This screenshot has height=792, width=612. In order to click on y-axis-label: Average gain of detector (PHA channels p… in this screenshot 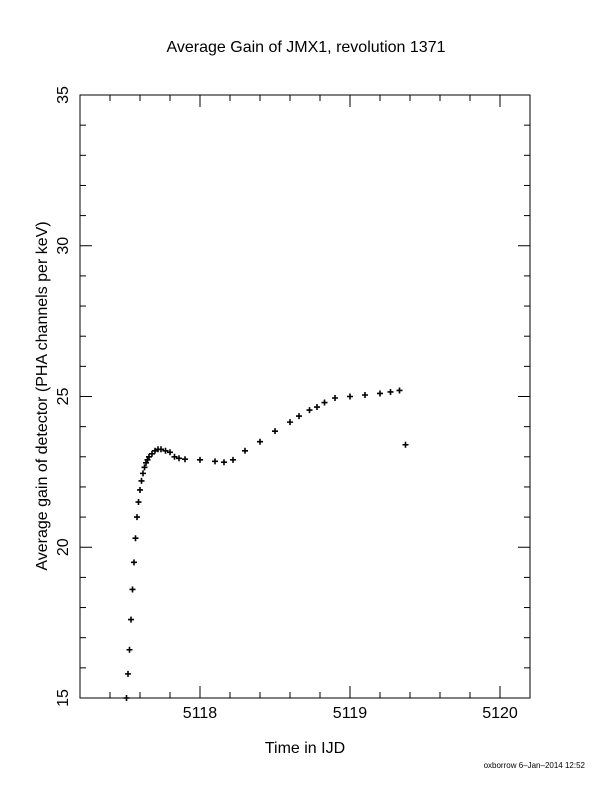, I will do `click(42, 395)`.